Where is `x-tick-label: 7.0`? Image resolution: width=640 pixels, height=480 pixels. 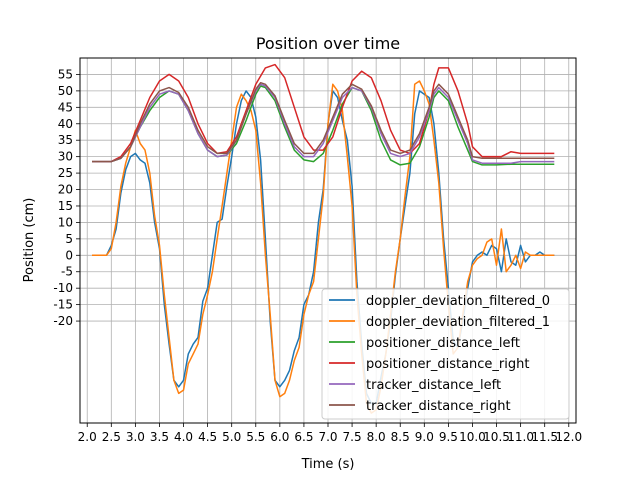 x-tick-label: 7.0 is located at coordinates (327, 437).